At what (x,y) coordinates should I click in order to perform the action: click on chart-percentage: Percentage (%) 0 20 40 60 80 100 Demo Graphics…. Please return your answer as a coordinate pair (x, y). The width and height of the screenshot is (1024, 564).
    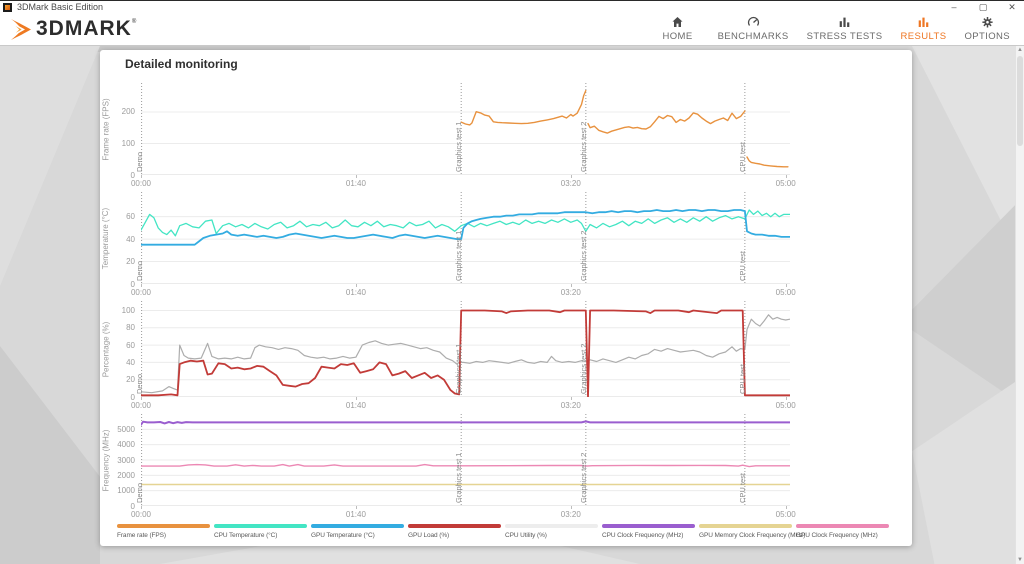
    Looking at the image, I should click on (449, 357).